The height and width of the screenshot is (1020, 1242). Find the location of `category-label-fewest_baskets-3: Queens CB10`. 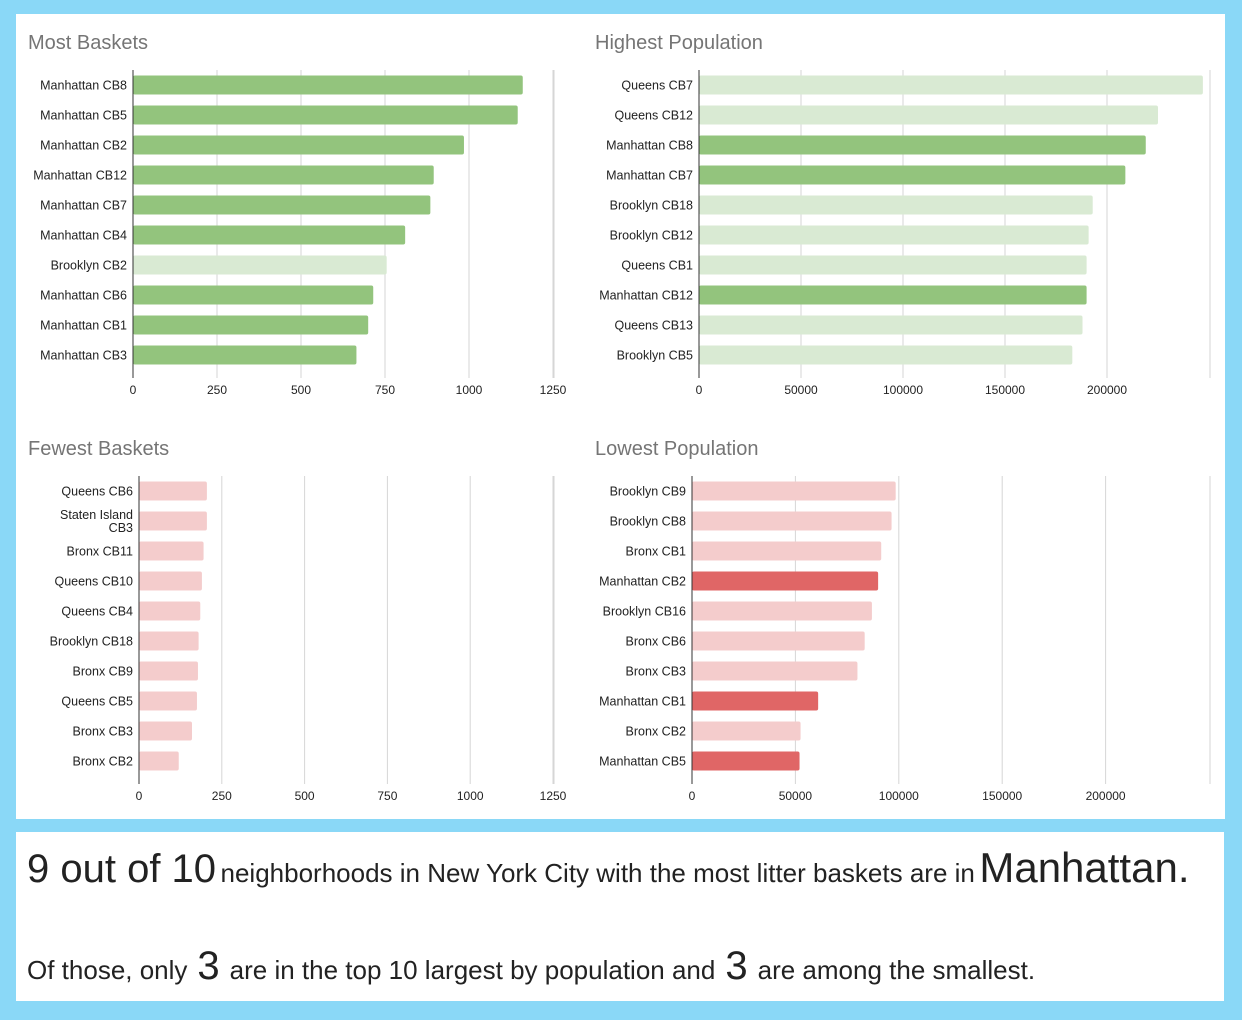

category-label-fewest_baskets-3: Queens CB10 is located at coordinates (93, 582).